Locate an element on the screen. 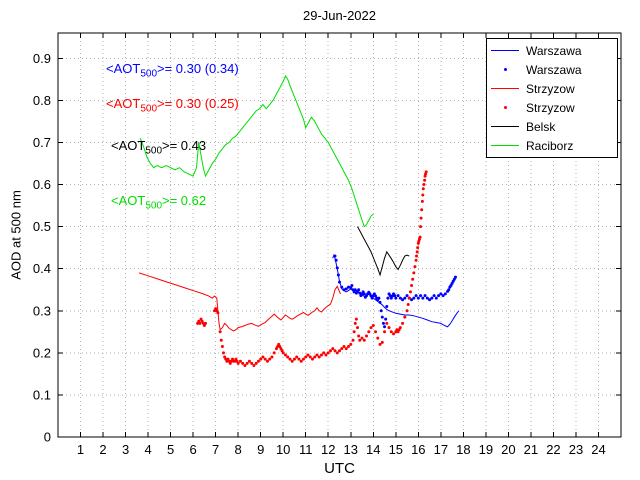  x-tick-label: 3 is located at coordinates (125, 449).